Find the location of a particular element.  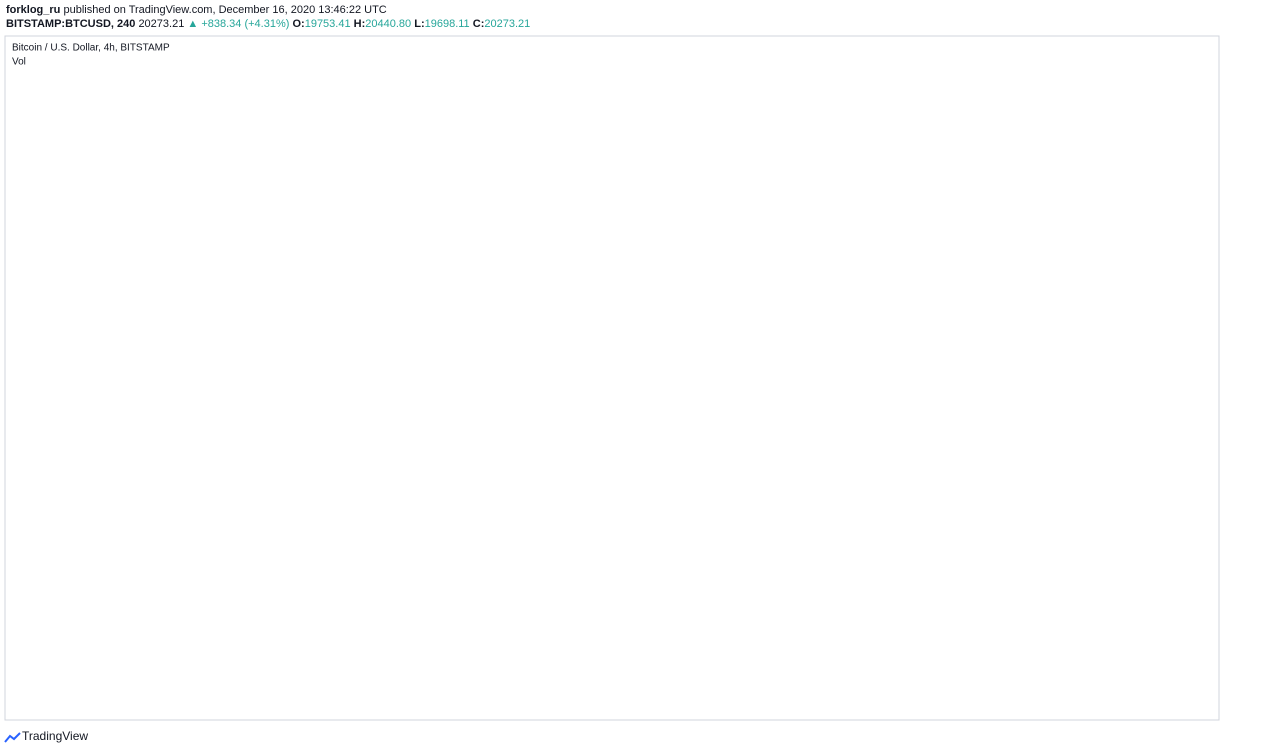

ohlc-label: O: is located at coordinates (298, 24).